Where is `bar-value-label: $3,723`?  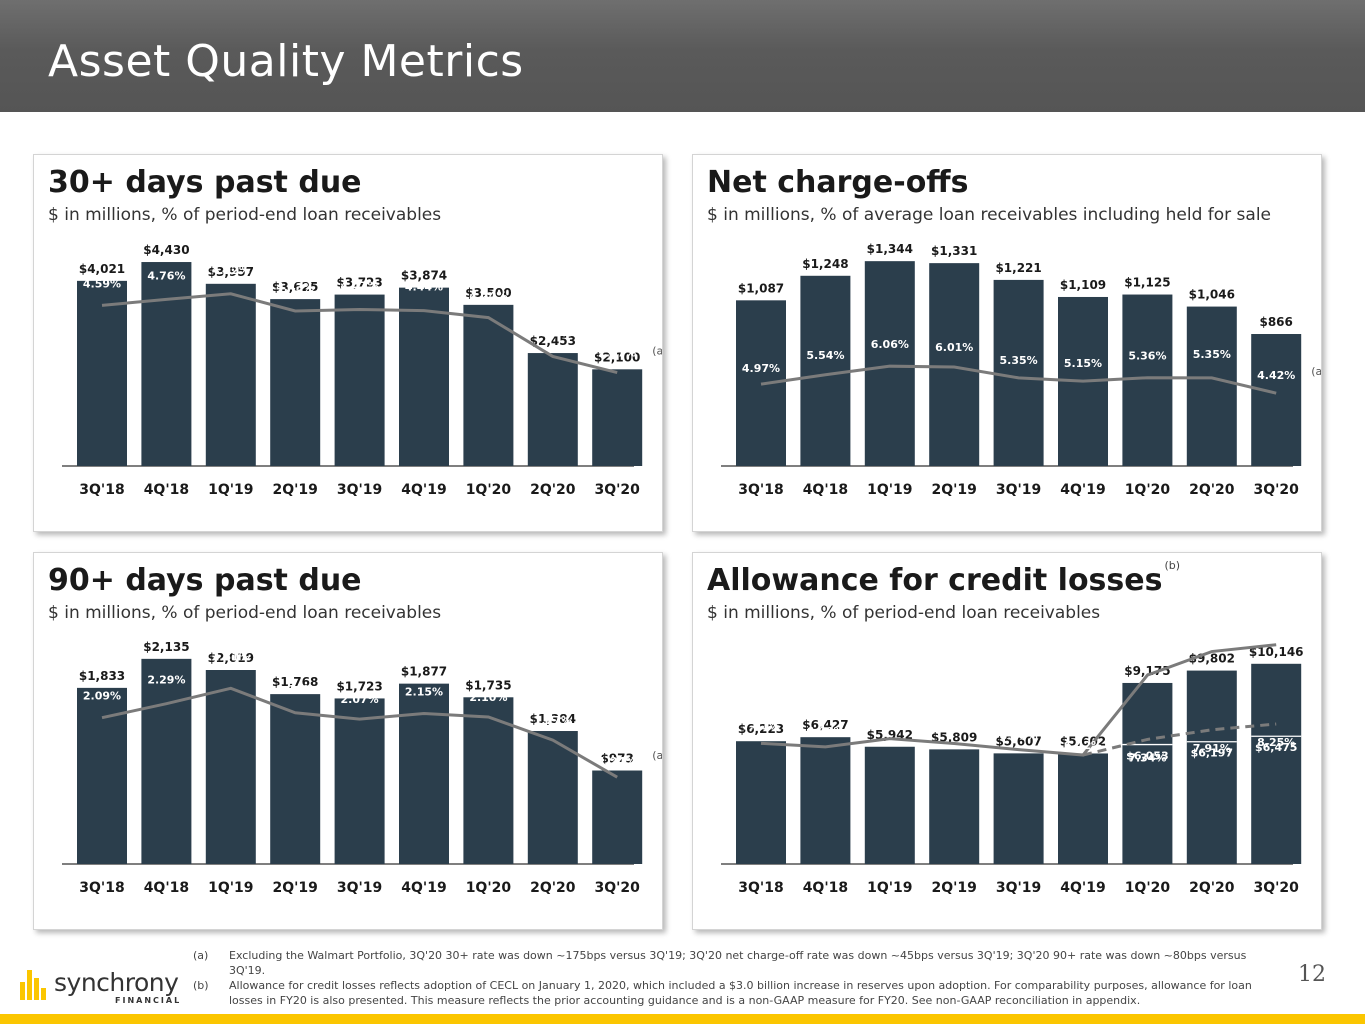
bar-value-label: $3,723 is located at coordinates (359, 283).